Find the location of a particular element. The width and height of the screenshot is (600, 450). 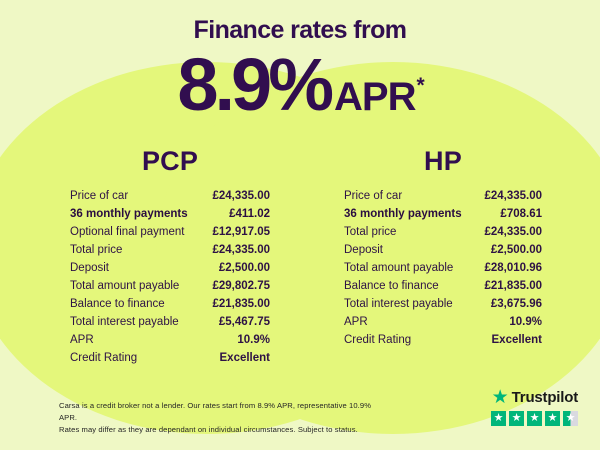

table-row: Total amount payable £29,802.75 is located at coordinates (170, 286).